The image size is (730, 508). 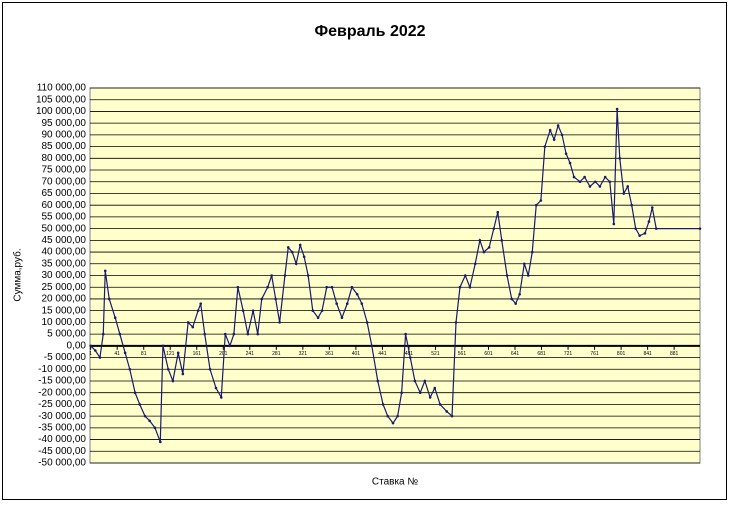 What do you see at coordinates (594, 354) in the screenshot?
I see `x-tick-label: 761` at bounding box center [594, 354].